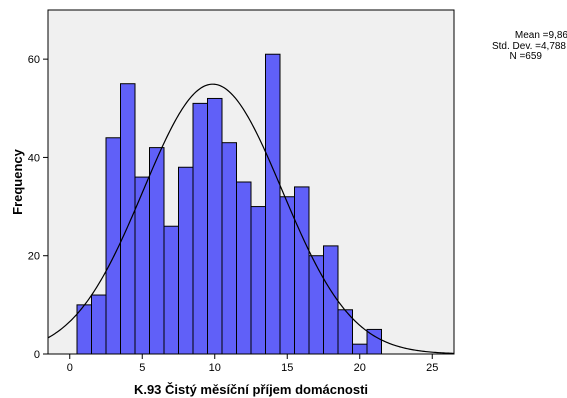 This screenshot has width=567, height=398. I want to click on y-tick-label: 0, so click(37, 355).